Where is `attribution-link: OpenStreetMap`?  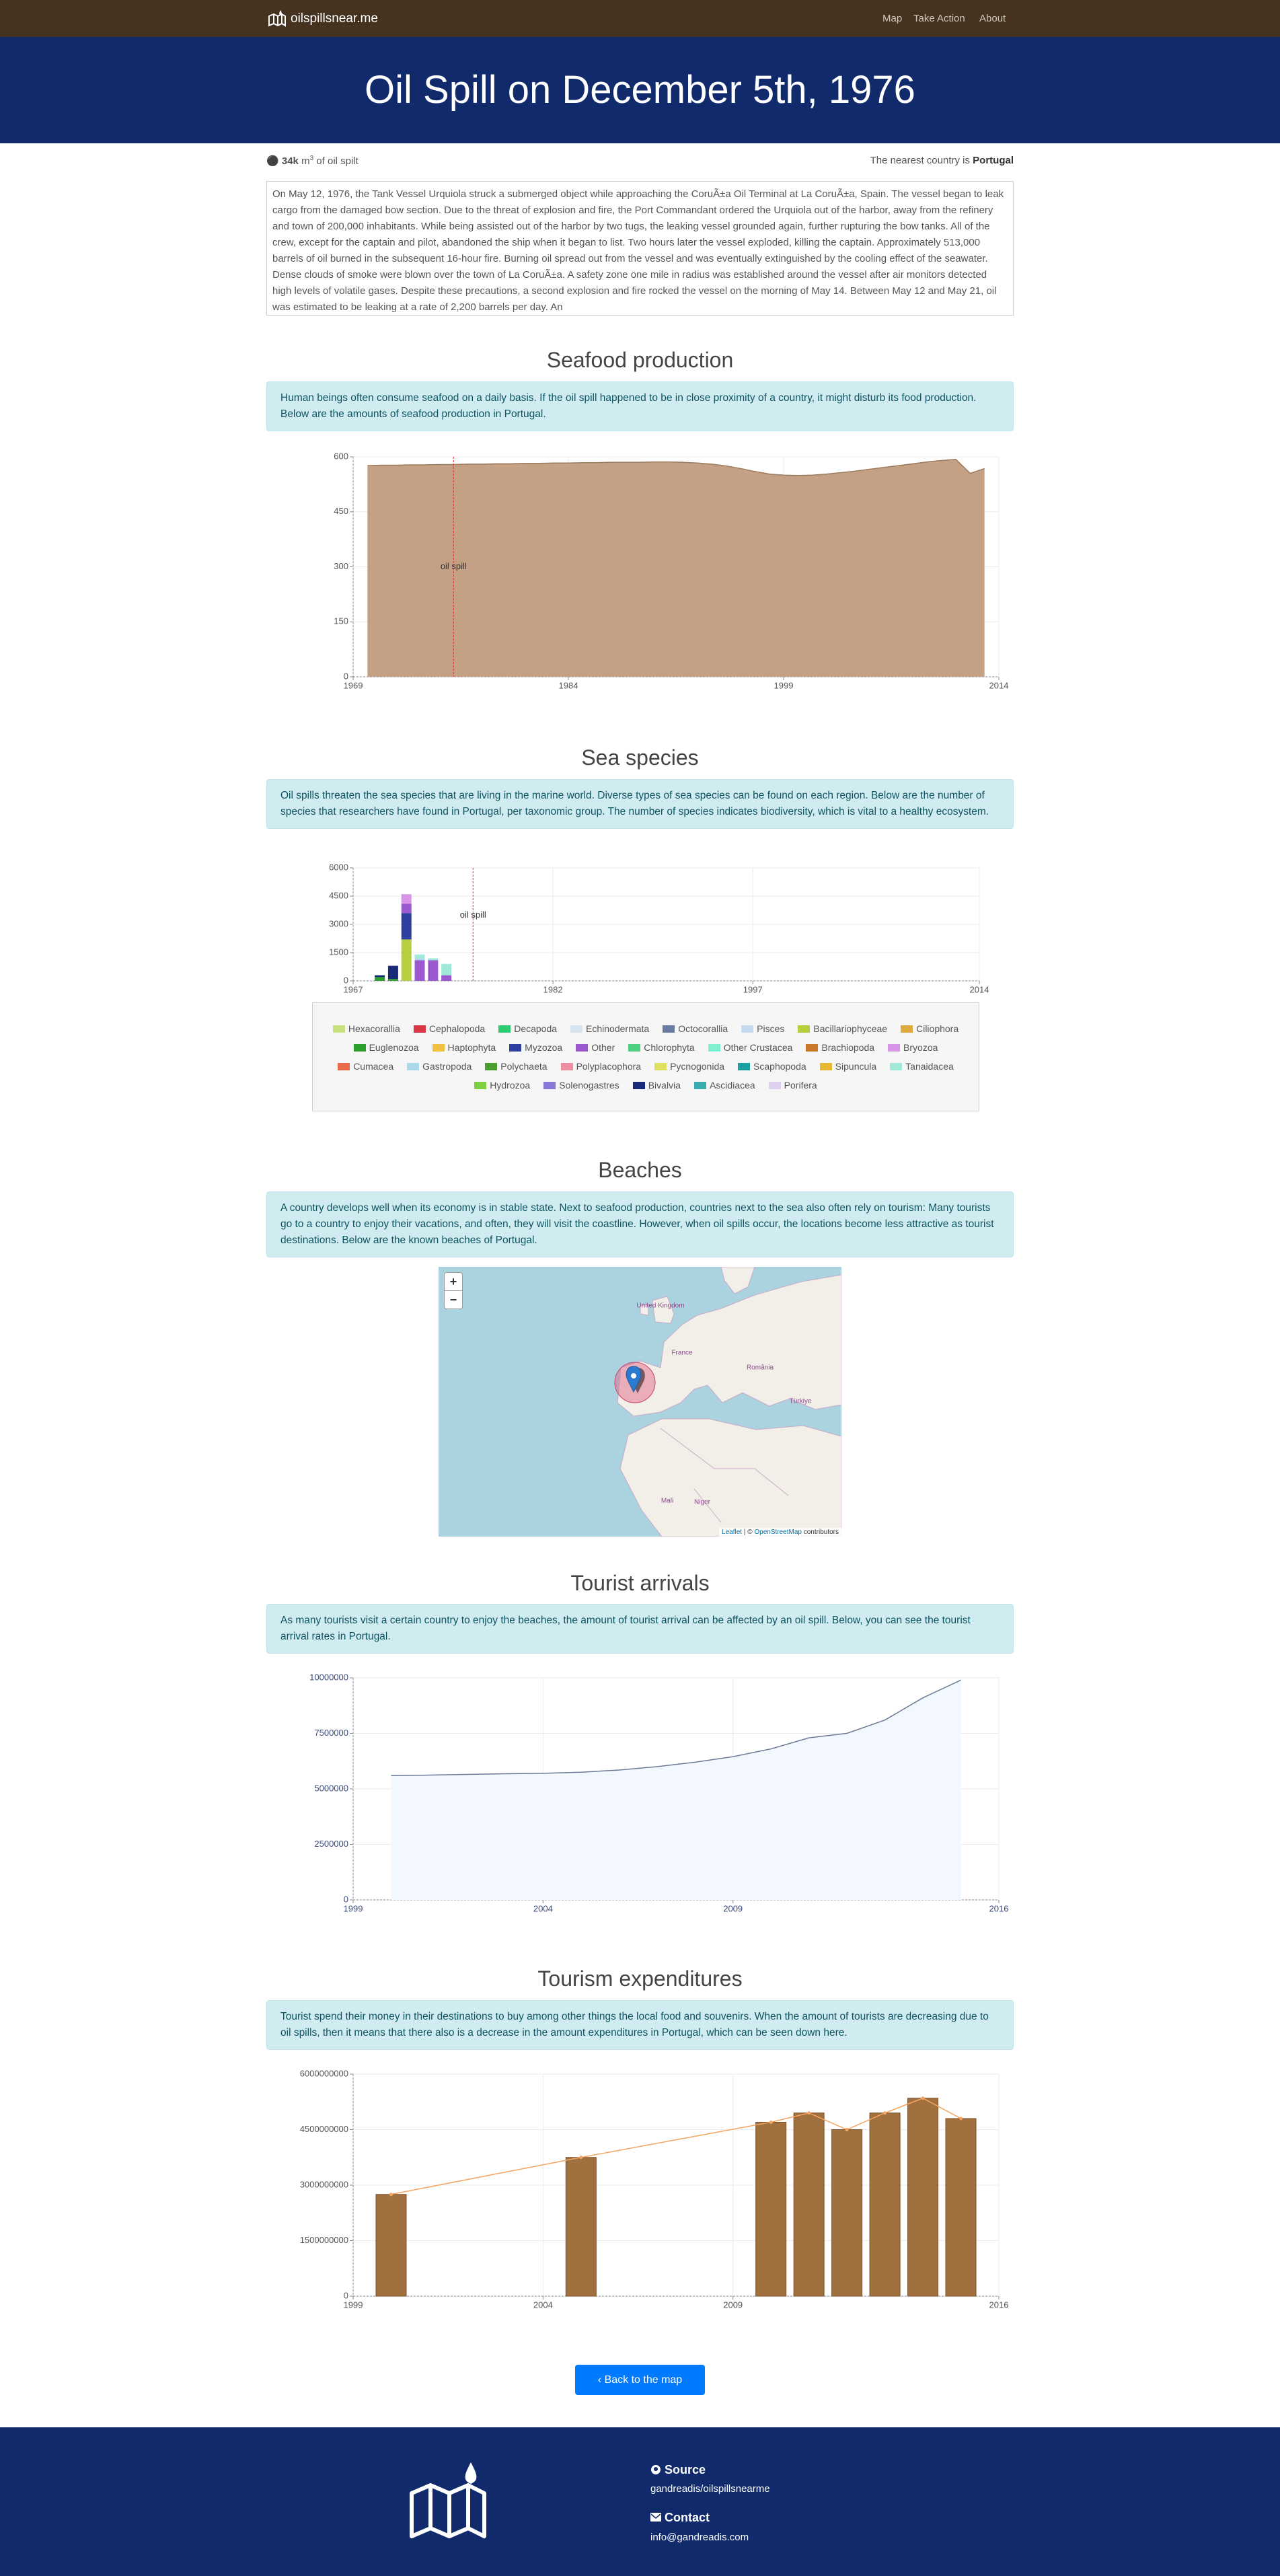 attribution-link: OpenStreetMap is located at coordinates (778, 1532).